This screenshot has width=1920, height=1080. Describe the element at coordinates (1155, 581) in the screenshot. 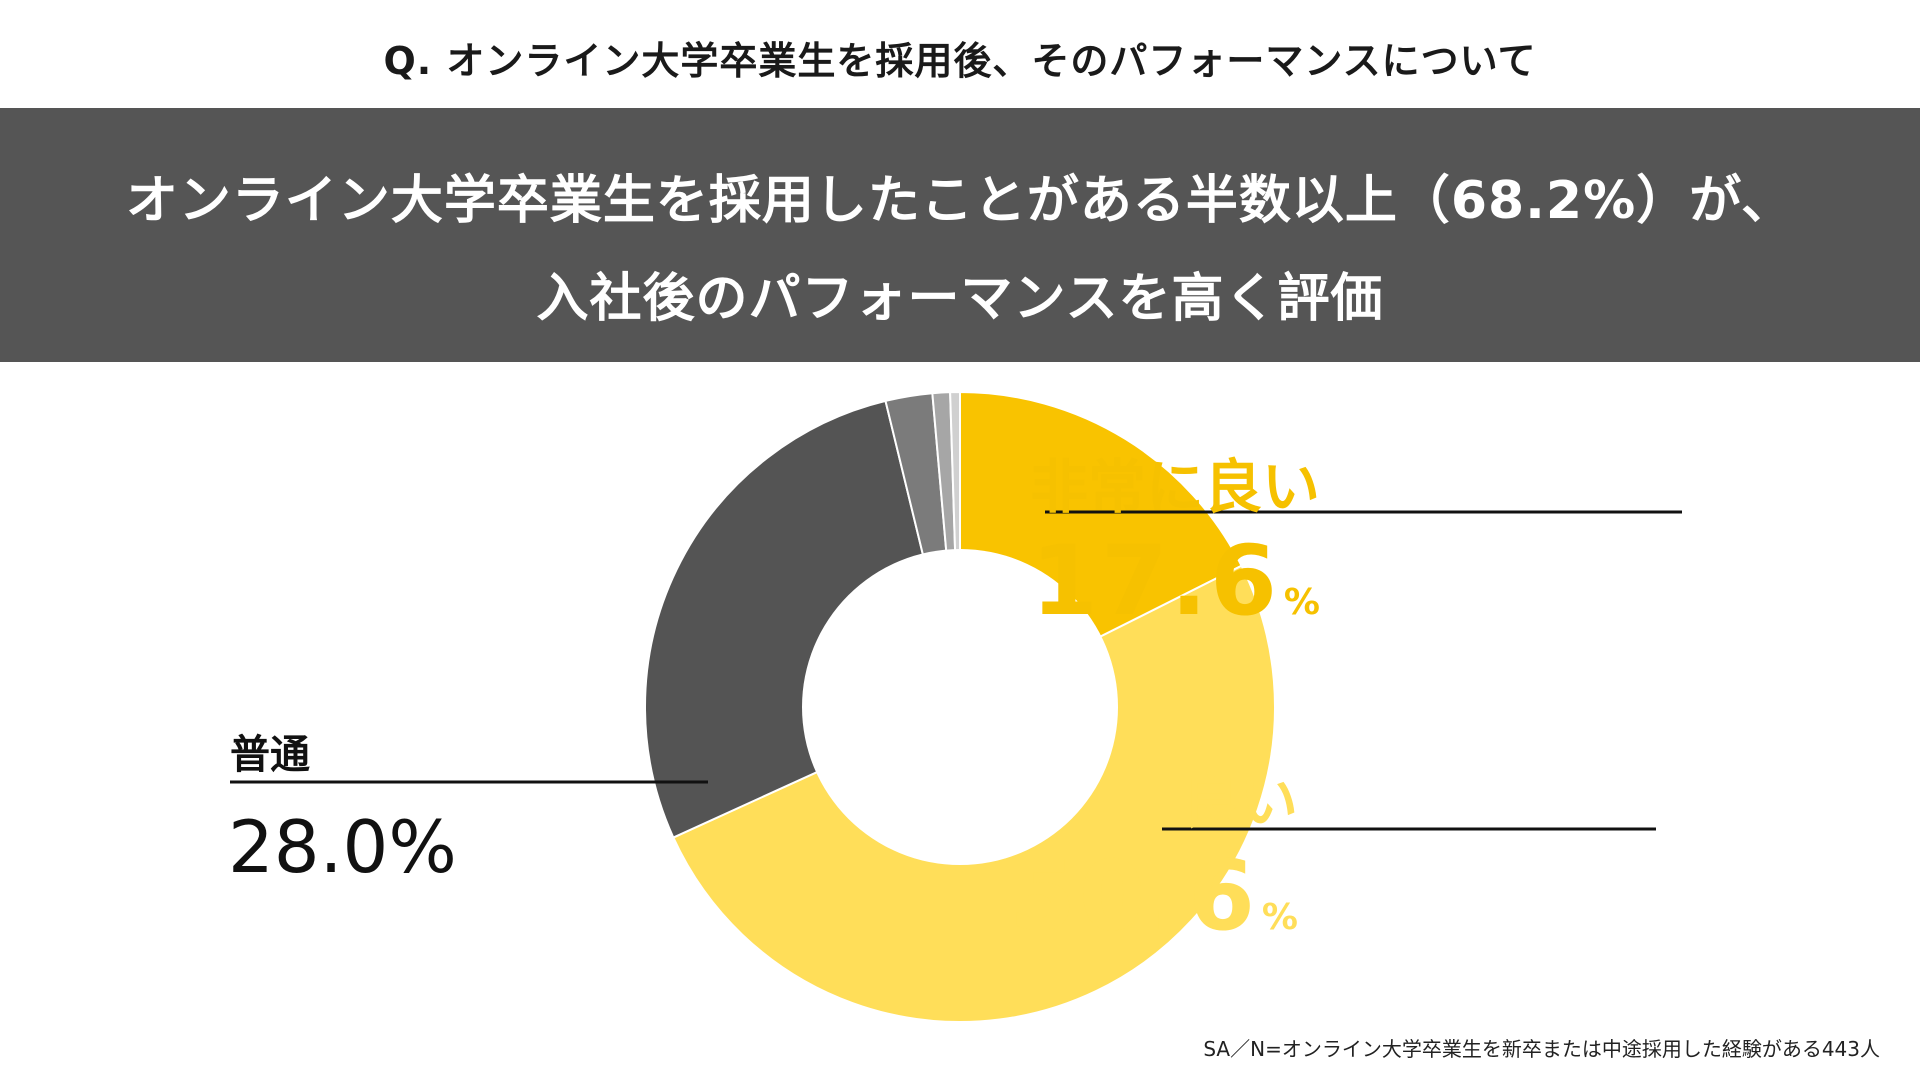

I see `very-good-number: 17.6` at that location.